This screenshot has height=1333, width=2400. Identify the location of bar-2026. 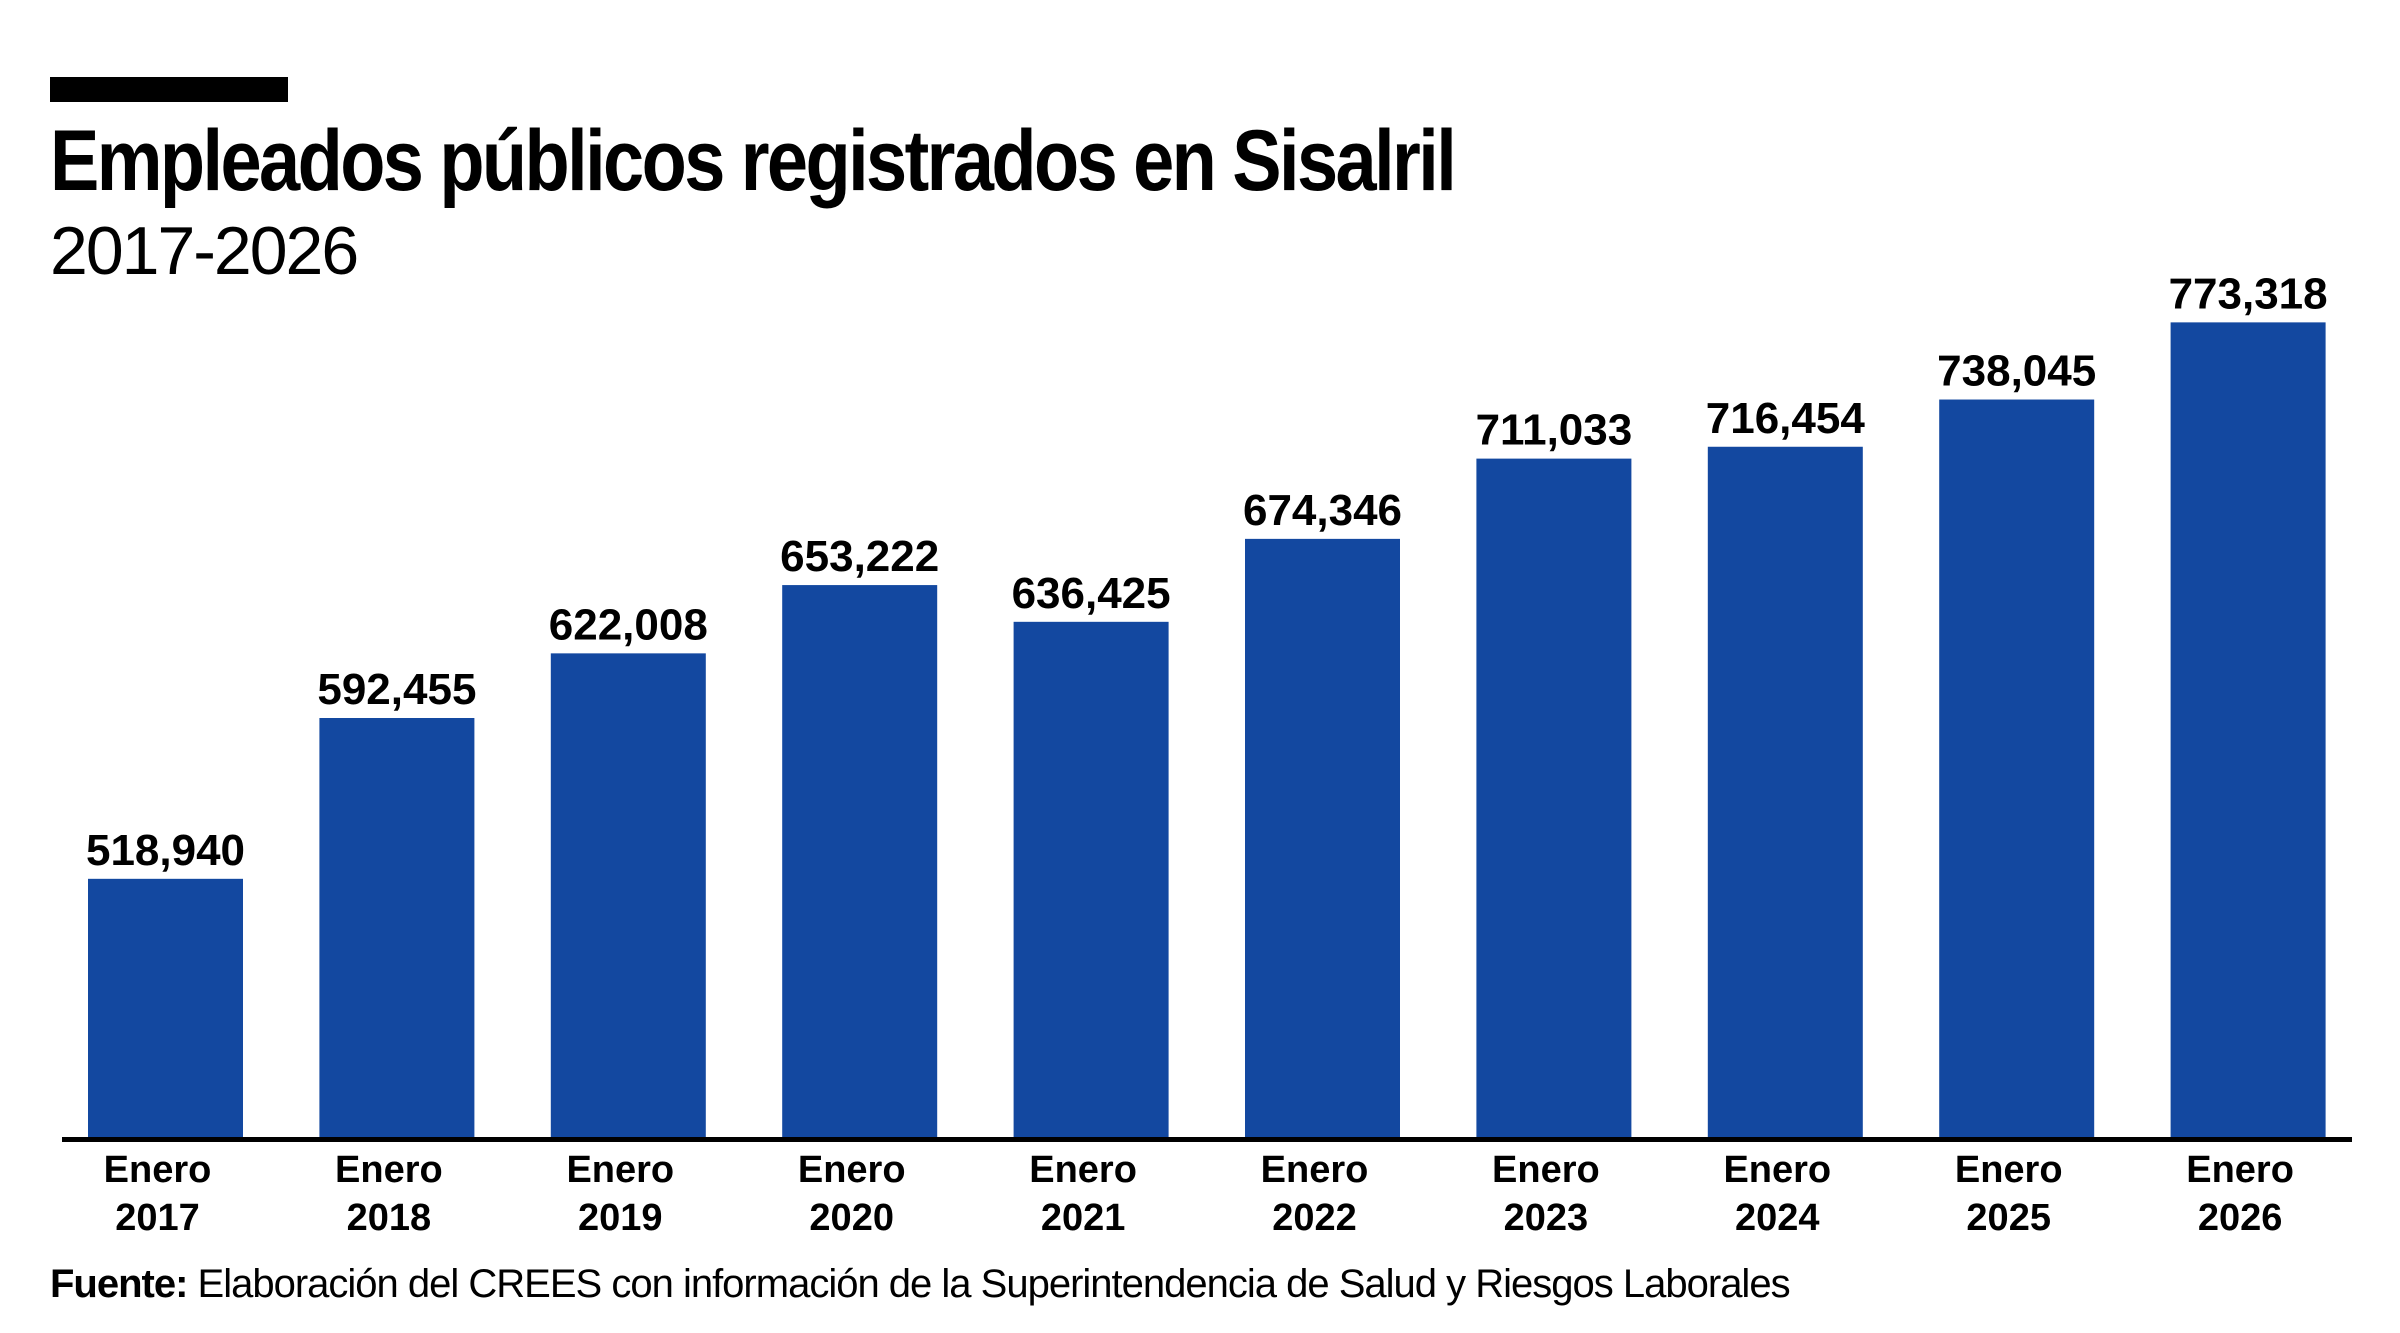
(2248, 730).